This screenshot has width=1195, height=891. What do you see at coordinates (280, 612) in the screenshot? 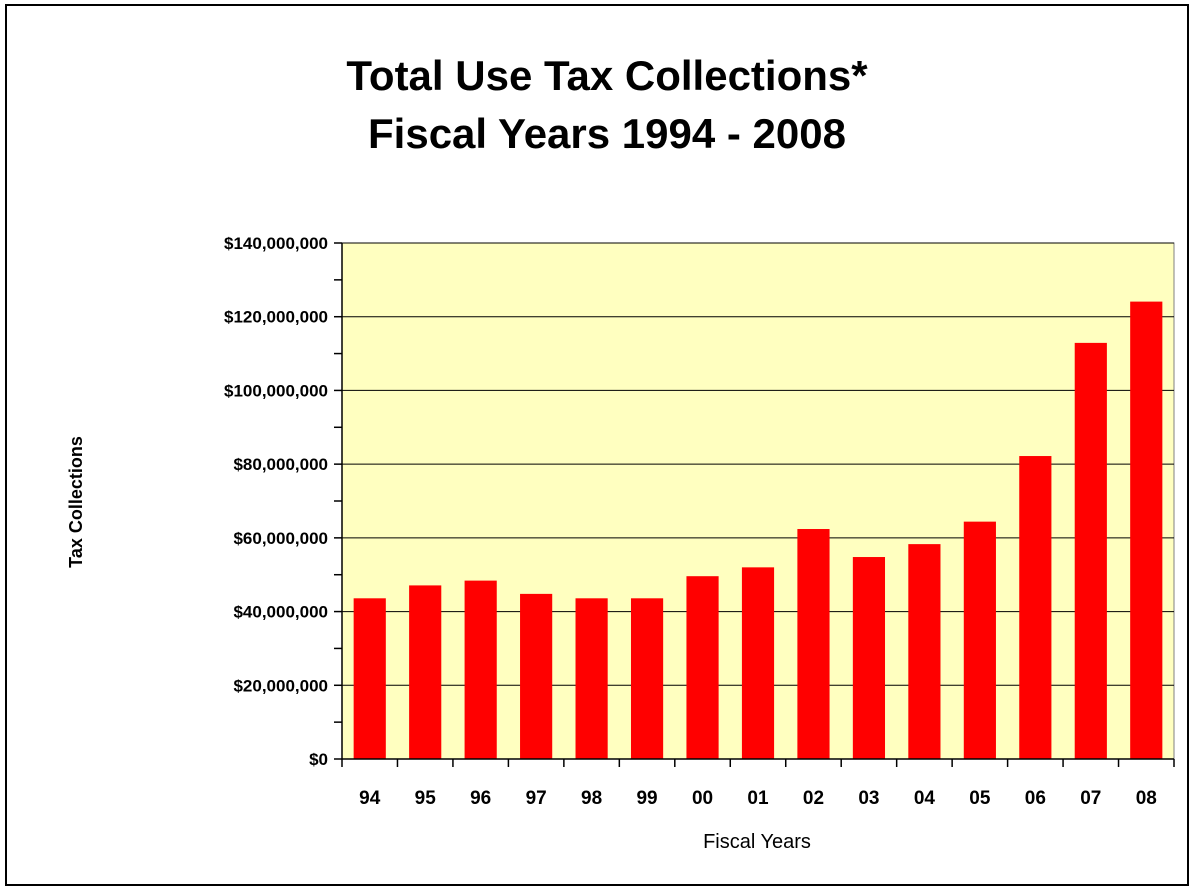
I see `y-tick-label: $40,000,000` at bounding box center [280, 612].